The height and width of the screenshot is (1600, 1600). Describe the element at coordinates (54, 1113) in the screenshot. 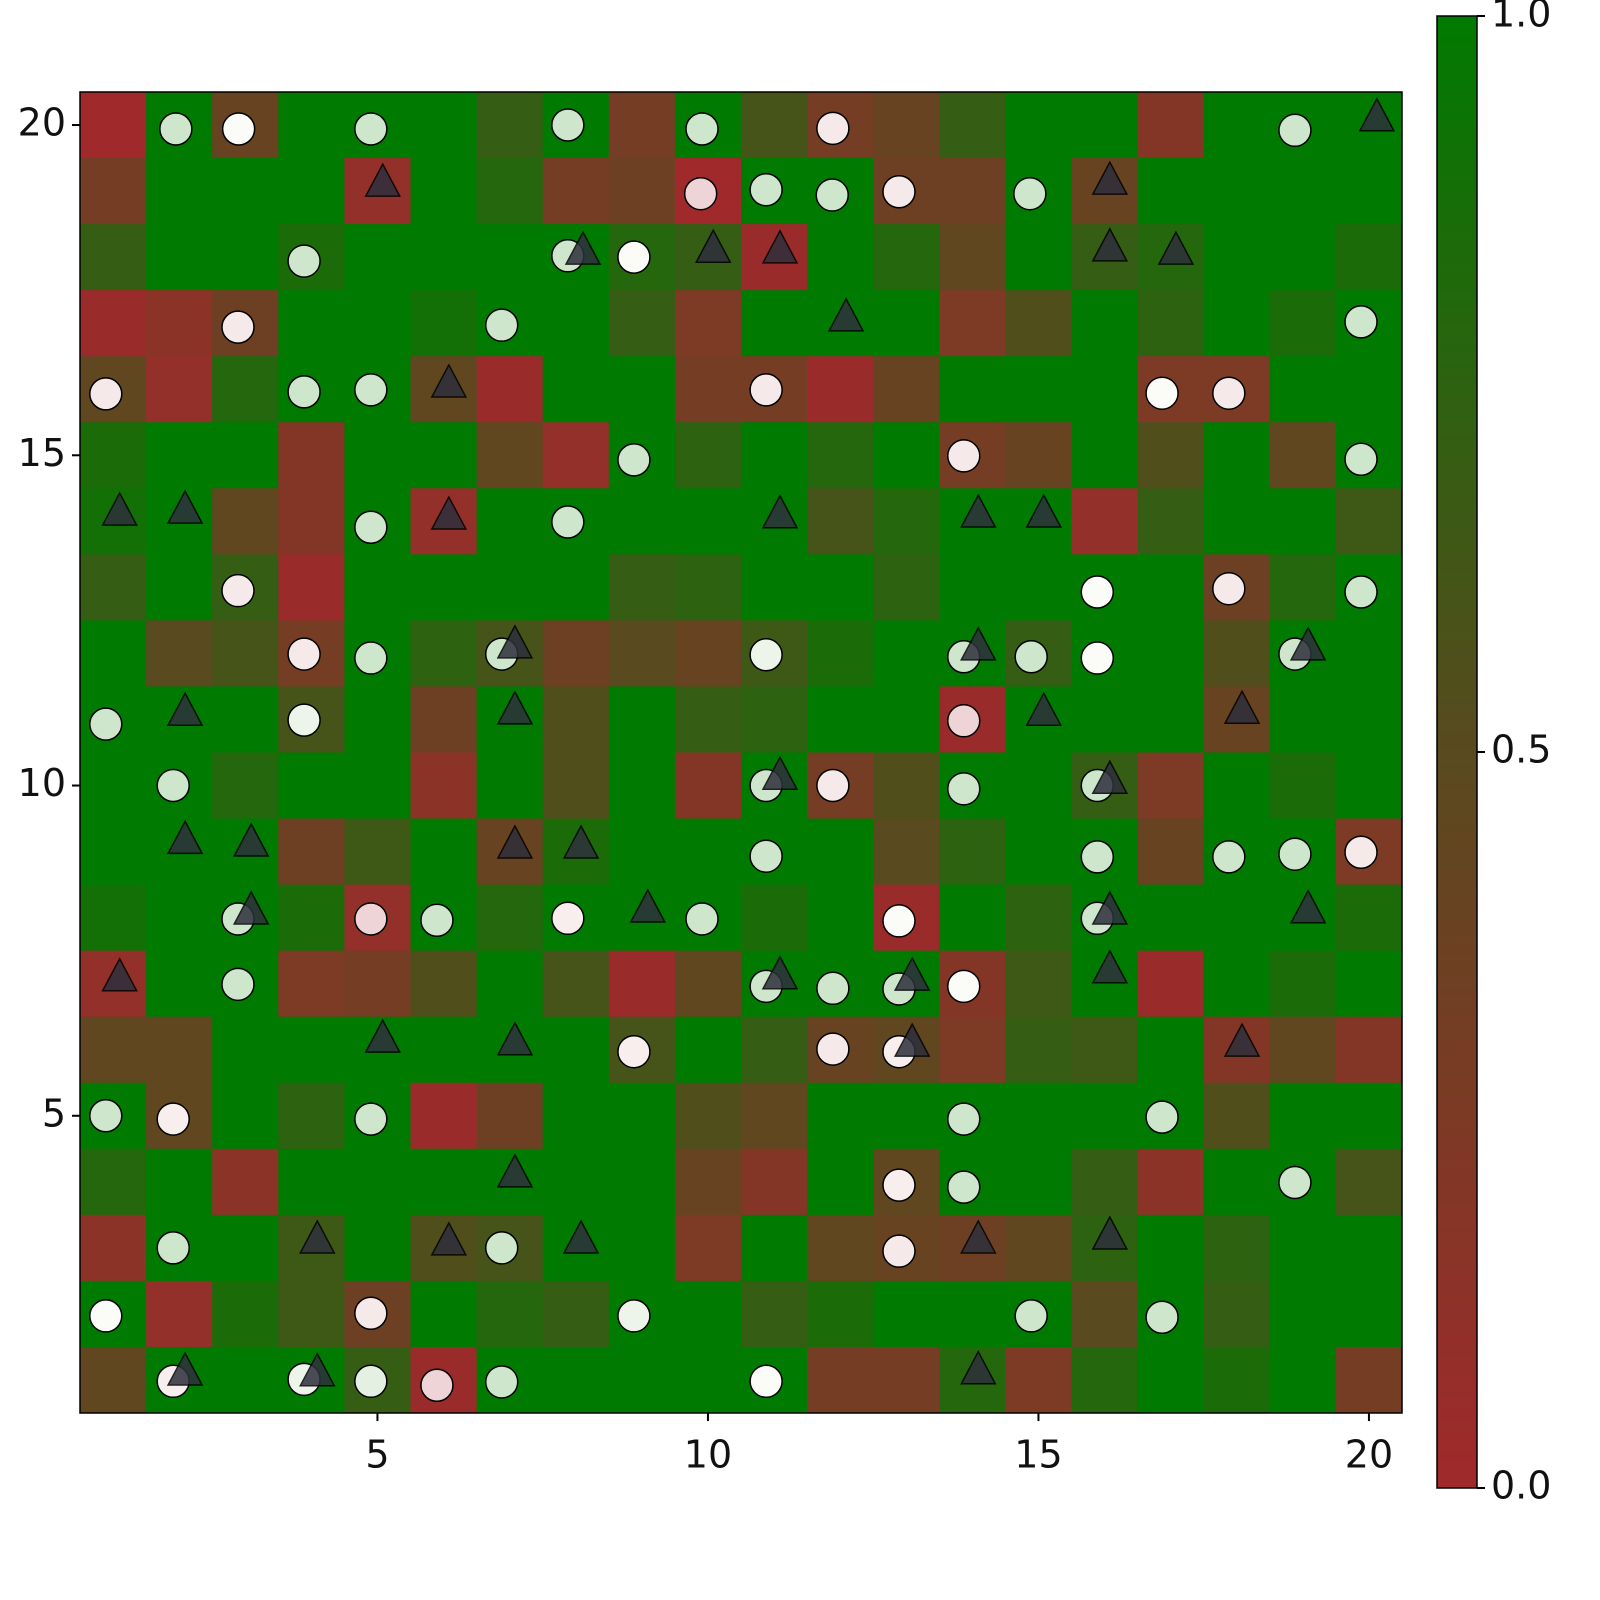

I see `y-tick-label: 5` at that location.